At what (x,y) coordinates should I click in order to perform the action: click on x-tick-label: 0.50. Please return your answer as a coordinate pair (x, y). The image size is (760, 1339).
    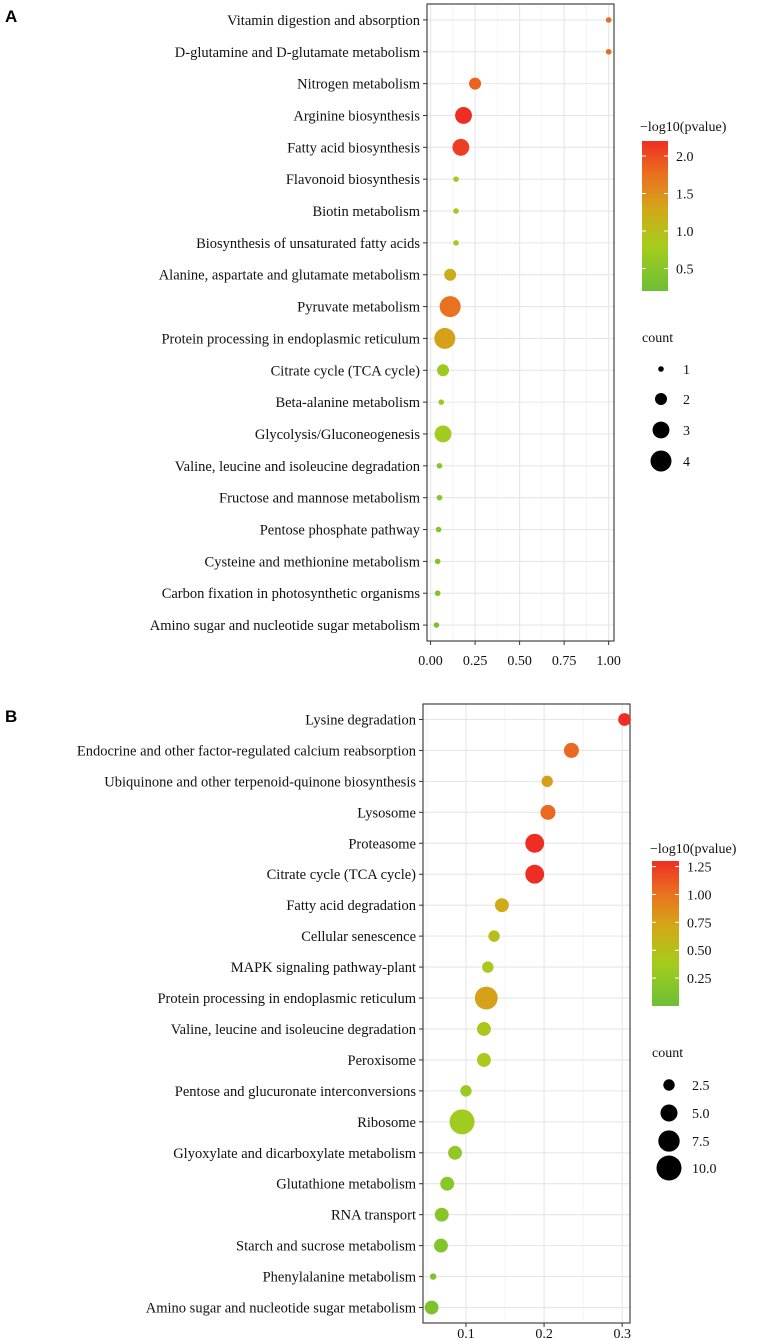
    Looking at the image, I should click on (519, 661).